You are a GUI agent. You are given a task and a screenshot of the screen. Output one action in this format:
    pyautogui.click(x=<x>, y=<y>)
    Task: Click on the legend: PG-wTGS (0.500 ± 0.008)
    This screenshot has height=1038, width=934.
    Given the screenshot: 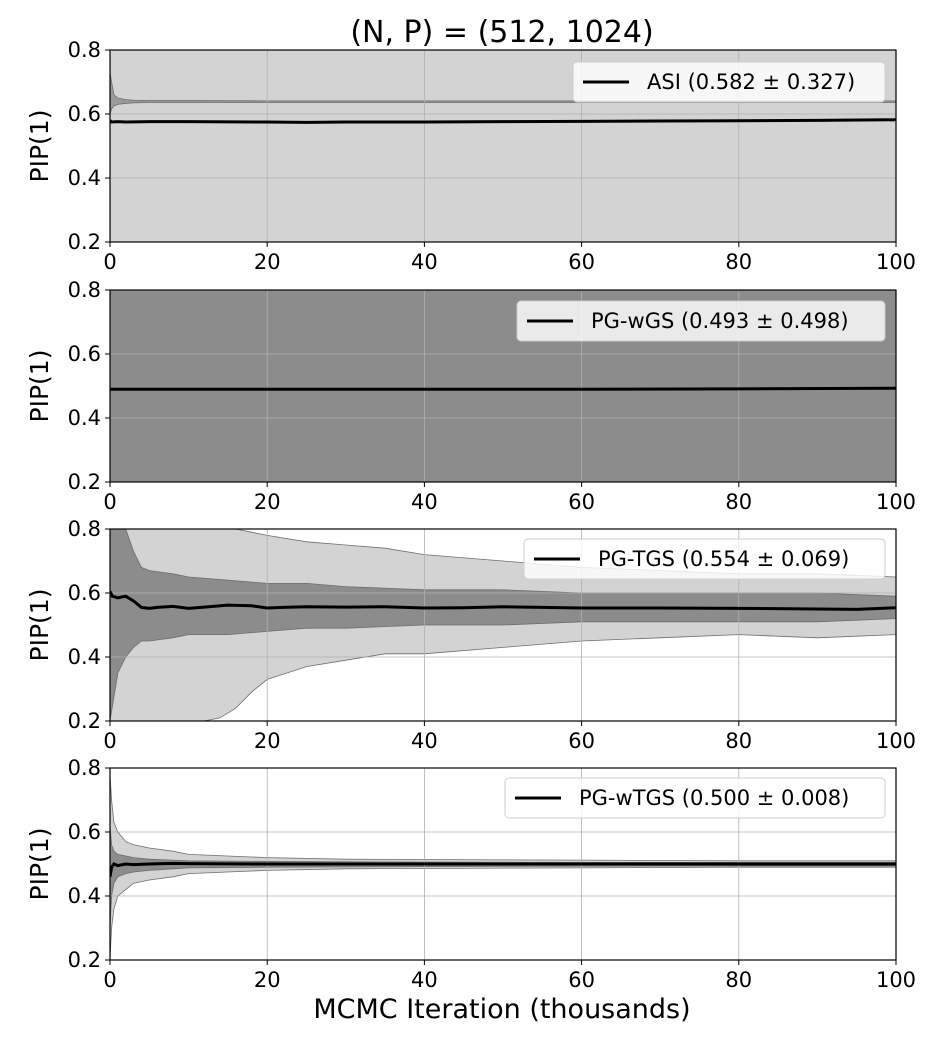 What is the action you would take?
    pyautogui.click(x=695, y=798)
    